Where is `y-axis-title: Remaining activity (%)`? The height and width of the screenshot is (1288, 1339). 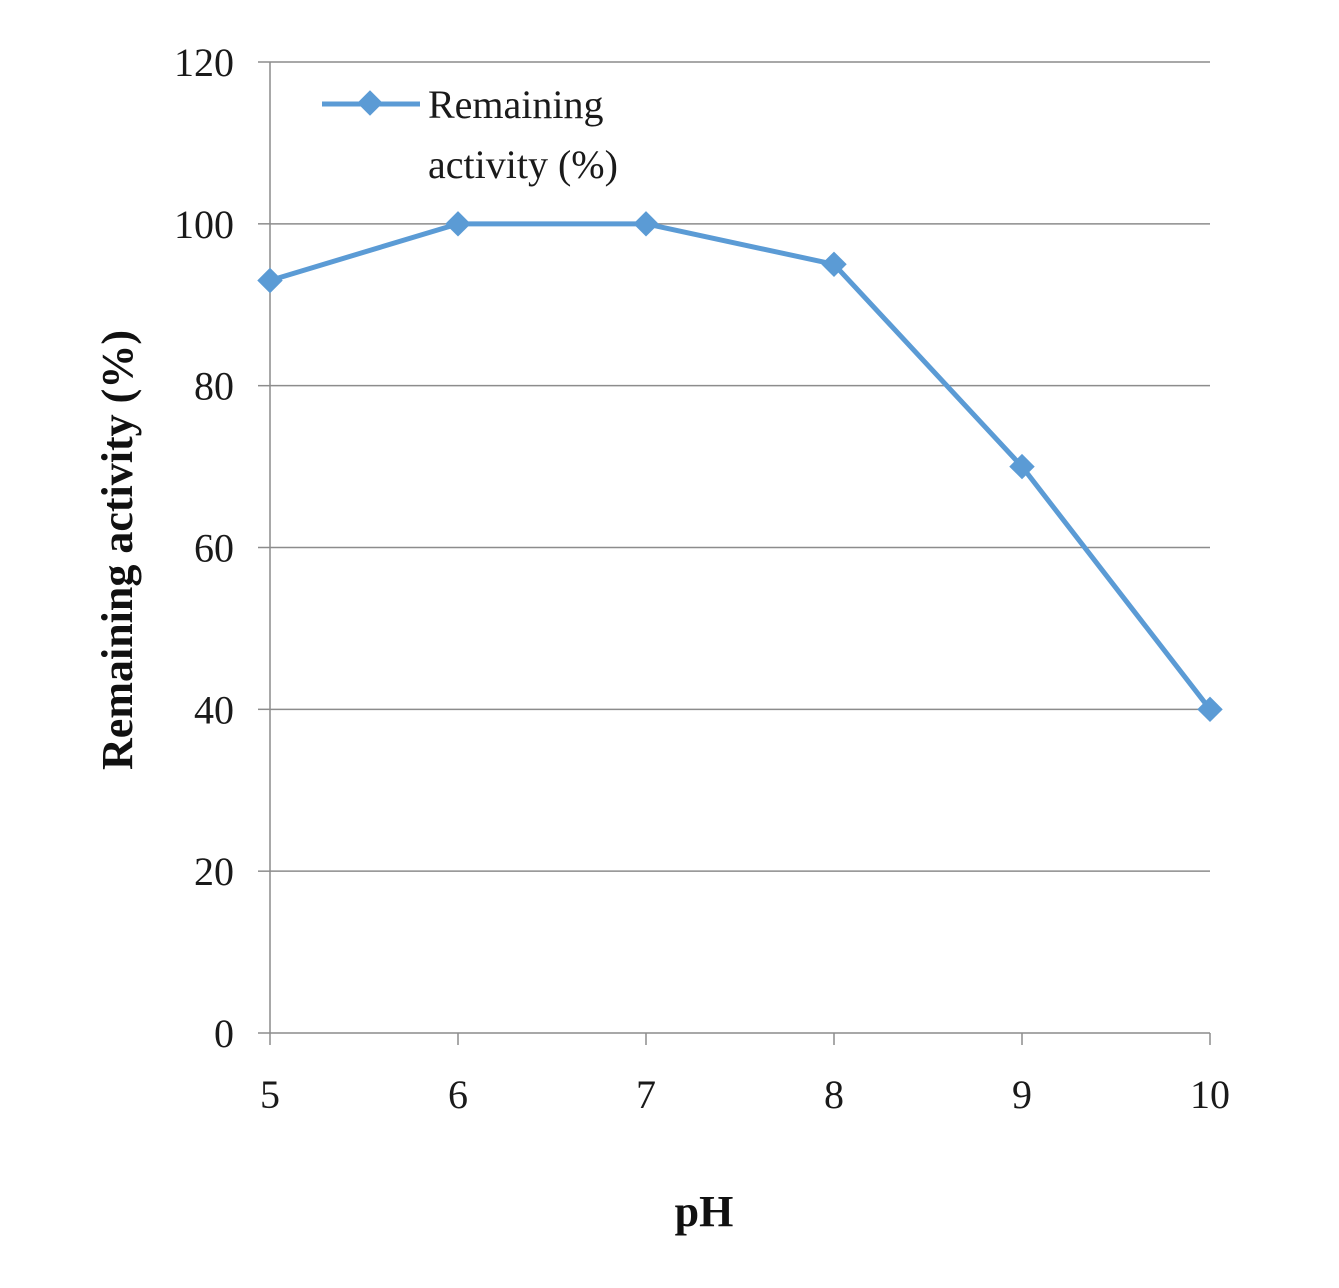 y-axis-title: Remaining activity (%) is located at coordinates (117, 550).